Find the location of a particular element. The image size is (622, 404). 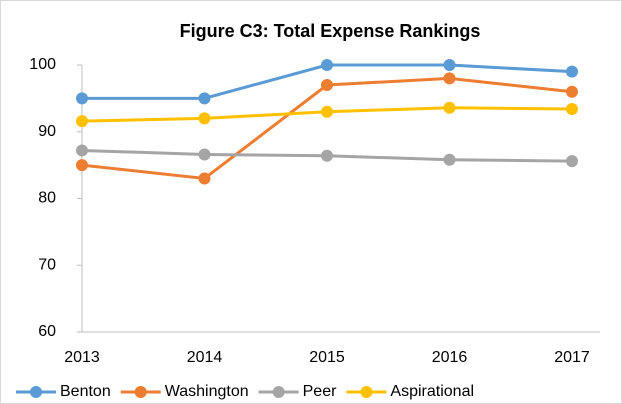

chart-title: Figure C3: Total Expense Rankings is located at coordinates (330, 31).